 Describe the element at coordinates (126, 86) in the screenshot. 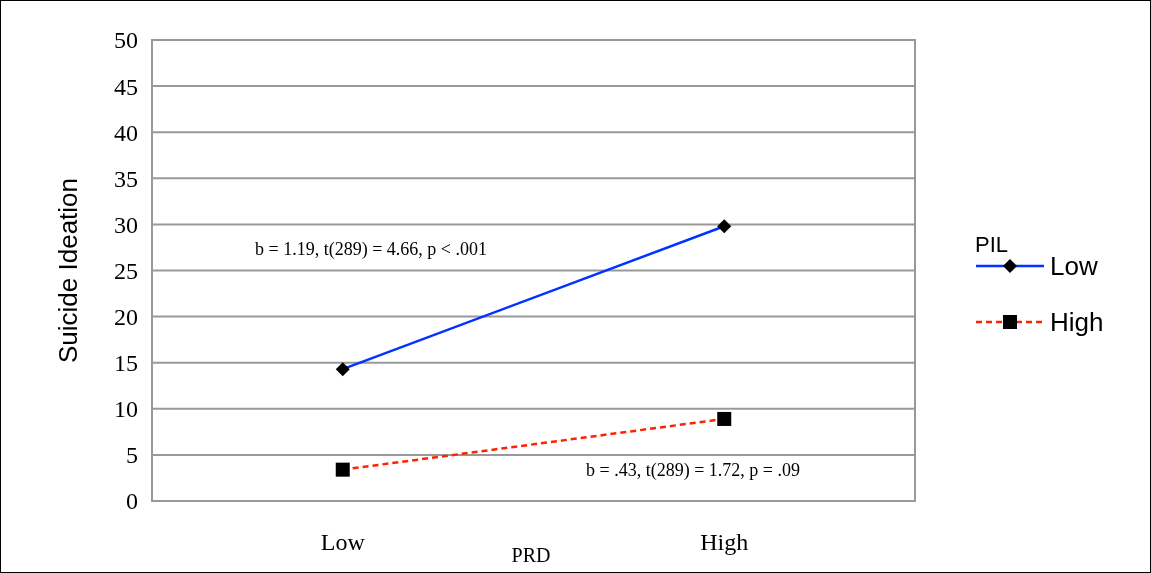

I see `y-tick-label: 45` at that location.